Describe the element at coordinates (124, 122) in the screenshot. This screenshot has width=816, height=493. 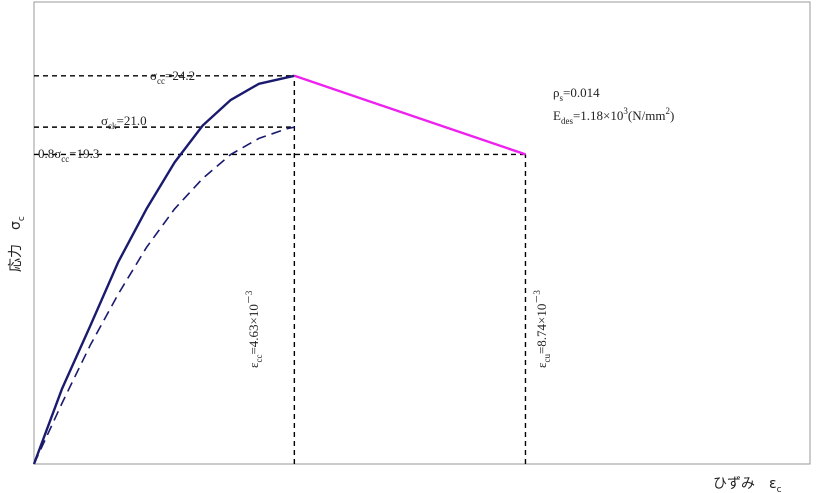
I see `sigma-ck-label: σck=21.0` at that location.